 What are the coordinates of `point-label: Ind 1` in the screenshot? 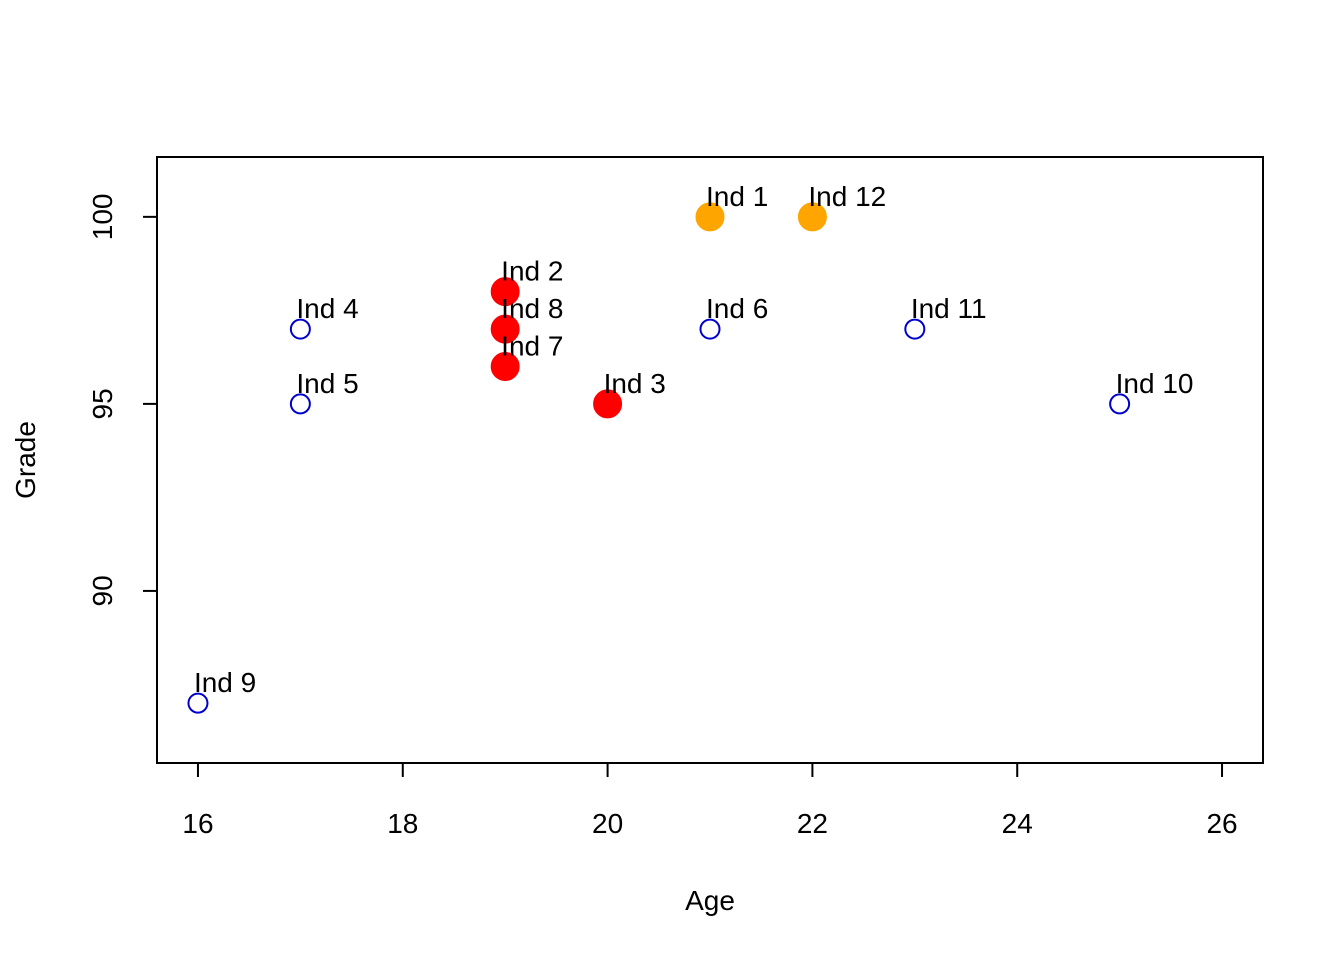 It's located at (737, 196).